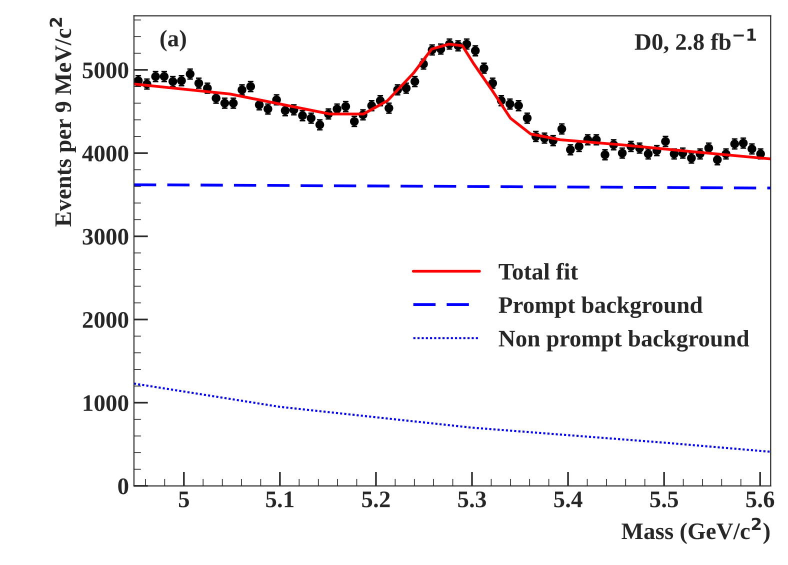 Image resolution: width=788 pixels, height=565 pixels. I want to click on y-tick-label: 0, so click(123, 486).